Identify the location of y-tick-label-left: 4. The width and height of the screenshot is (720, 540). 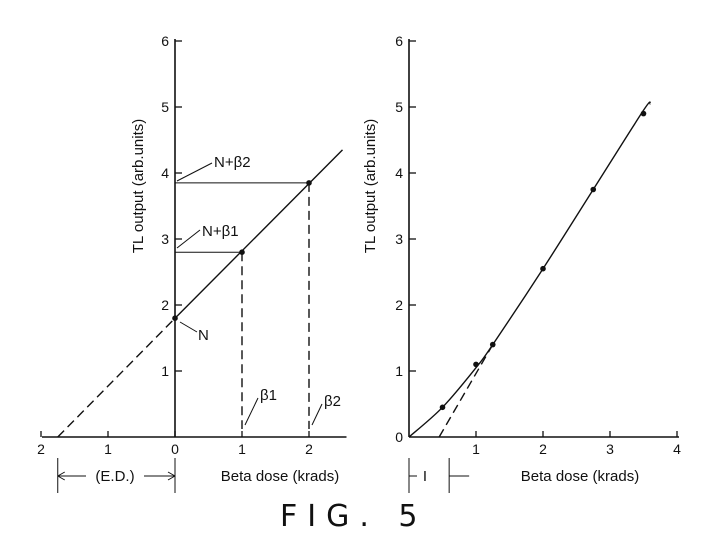
(165, 173).